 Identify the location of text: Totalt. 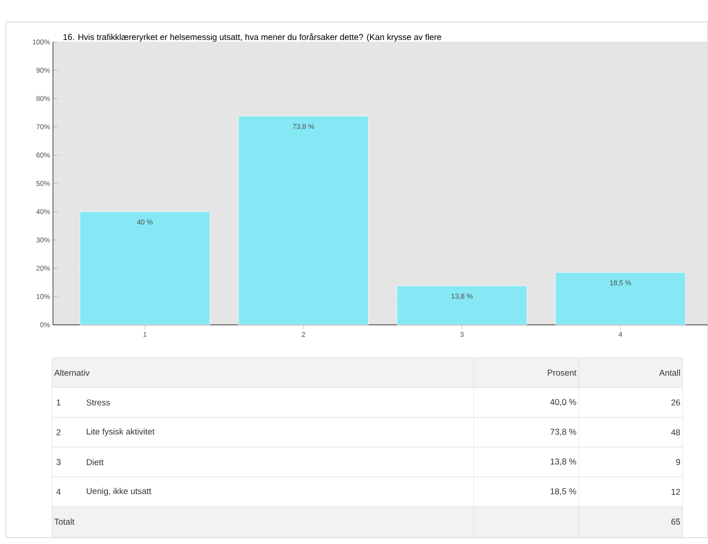
(64, 521).